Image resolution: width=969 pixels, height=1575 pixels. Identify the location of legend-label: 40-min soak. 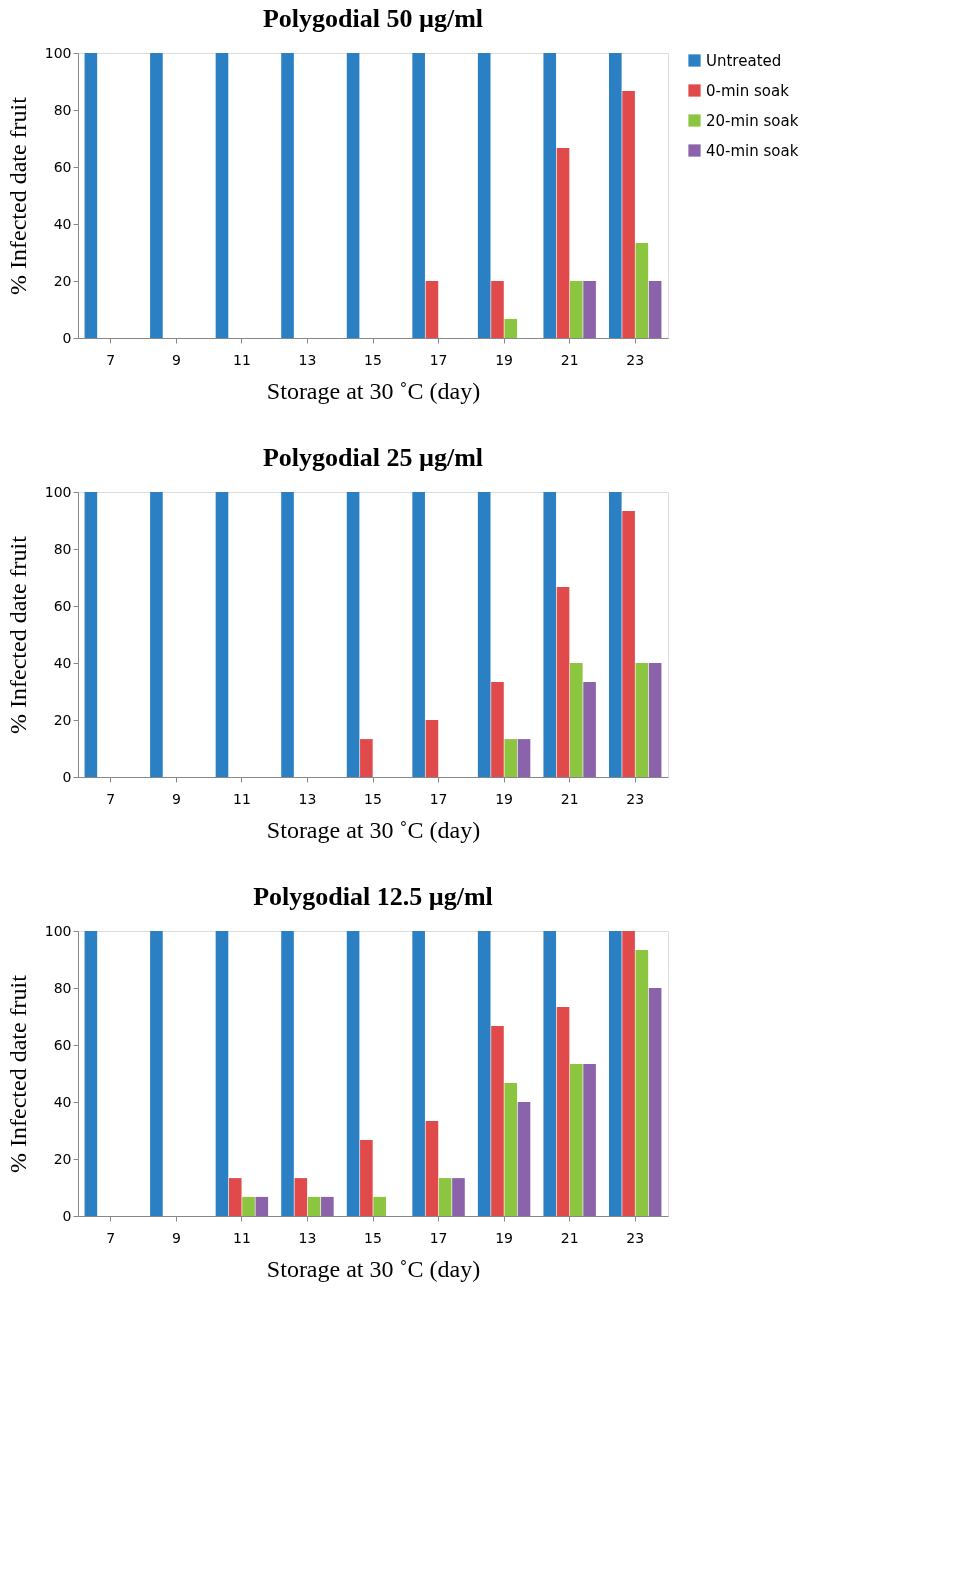
(752, 150).